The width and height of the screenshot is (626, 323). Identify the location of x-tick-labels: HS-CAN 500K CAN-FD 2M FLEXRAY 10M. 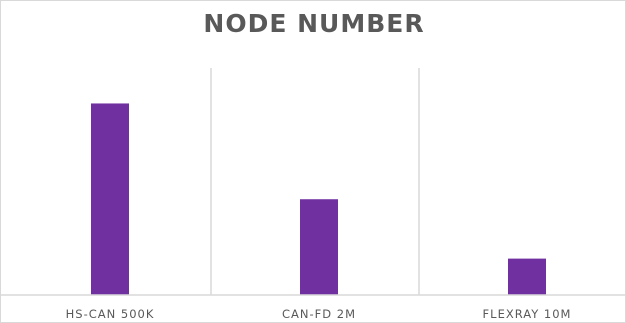
(319, 314).